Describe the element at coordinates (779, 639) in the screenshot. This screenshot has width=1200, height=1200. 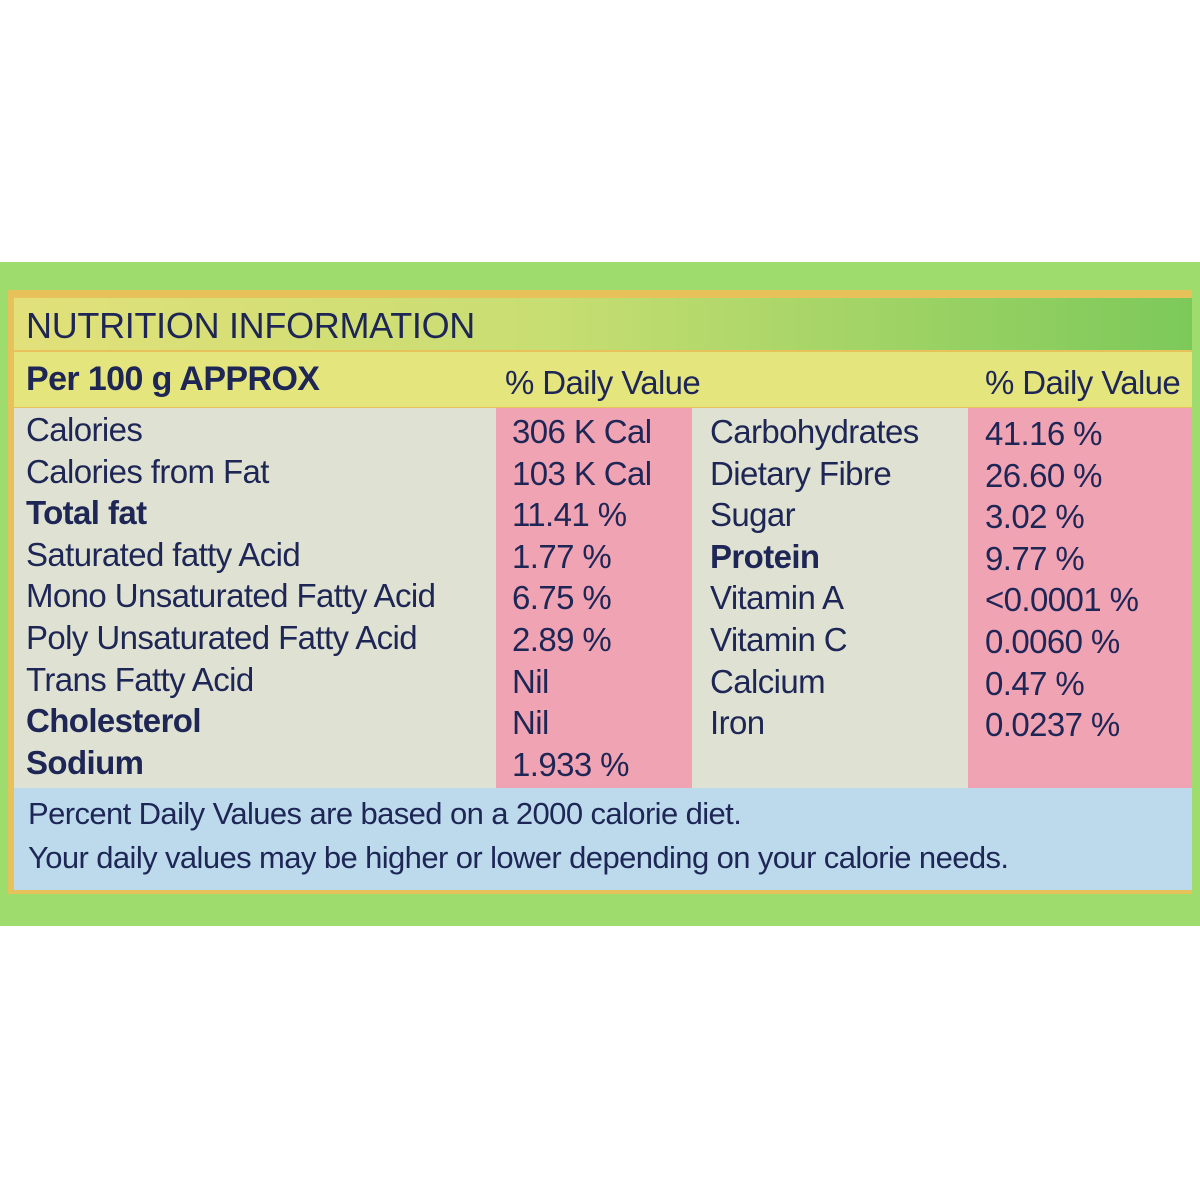
I see `nutrient-label: Vitamin C` at that location.